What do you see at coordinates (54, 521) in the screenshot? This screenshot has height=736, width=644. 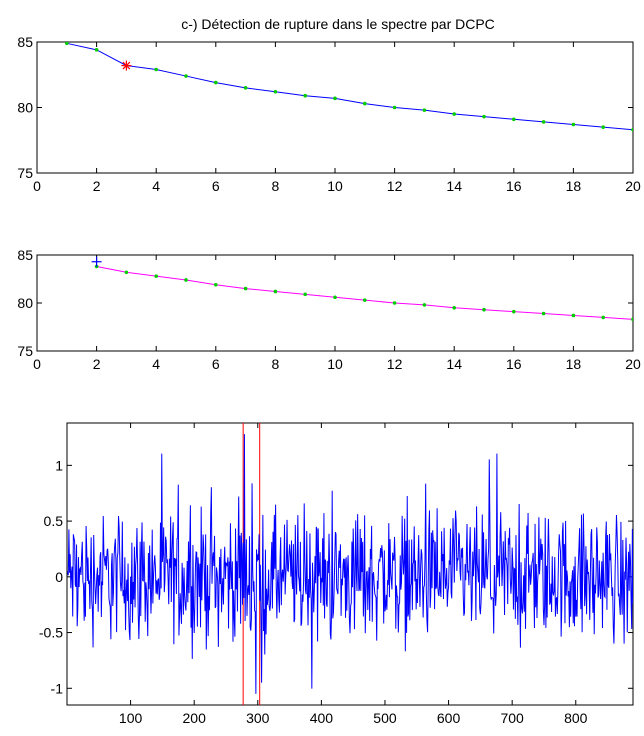 I see `y-tick-label: 0.5` at bounding box center [54, 521].